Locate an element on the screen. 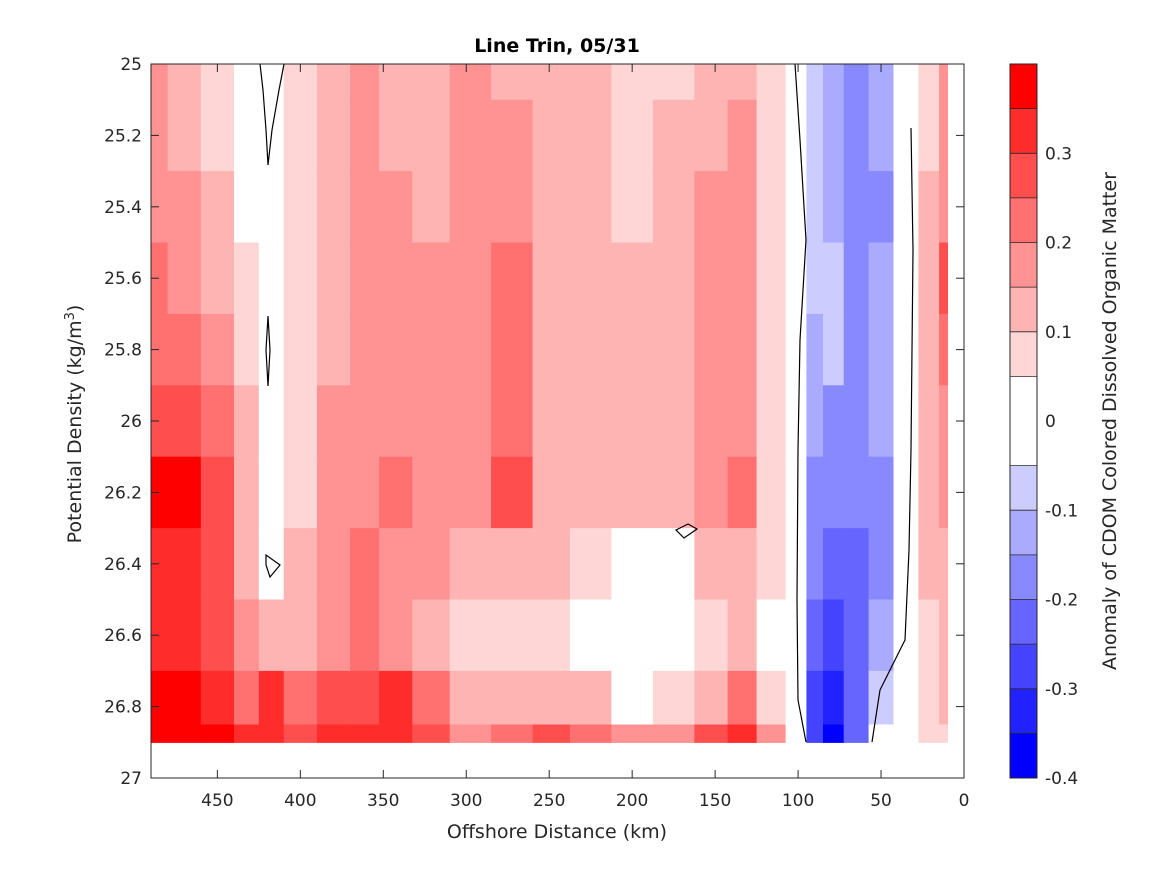  y-axis-label: Potential Density (kg/m3) is located at coordinates (74, 424).